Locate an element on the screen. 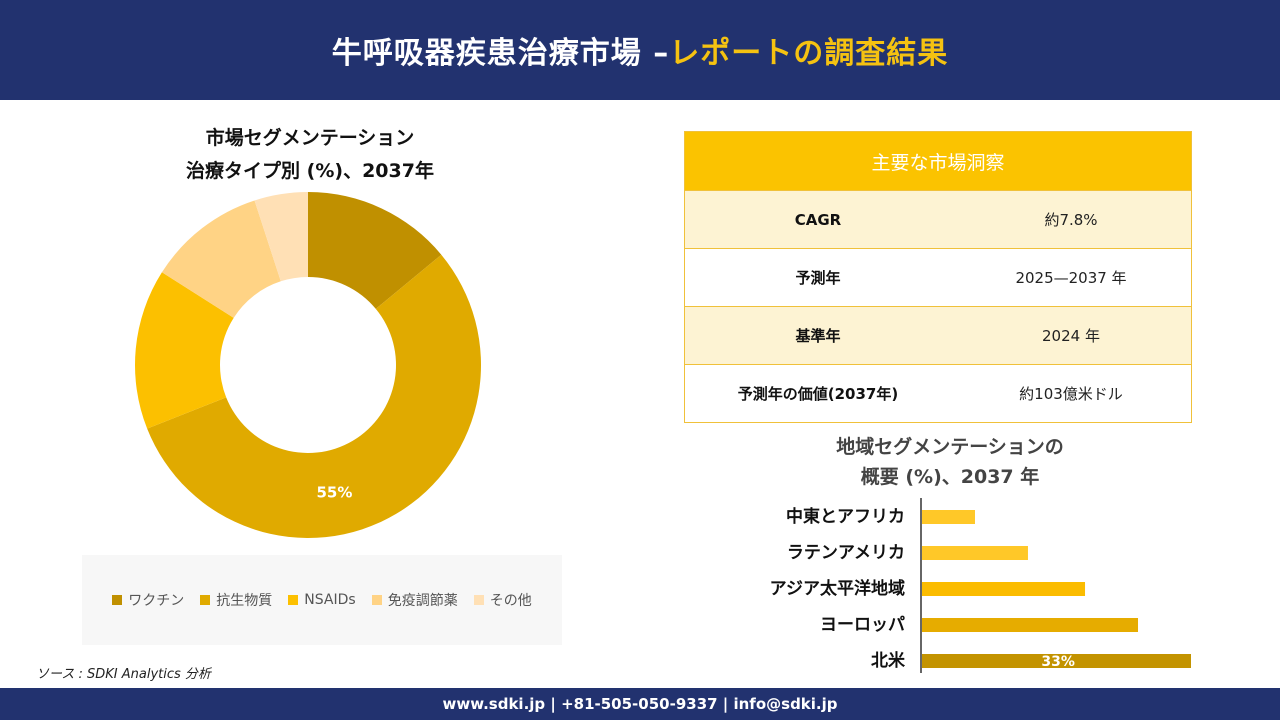 This screenshot has width=1280, height=720. title-main: 牛呼吸器疾患治療市場 – is located at coordinates (500, 53).